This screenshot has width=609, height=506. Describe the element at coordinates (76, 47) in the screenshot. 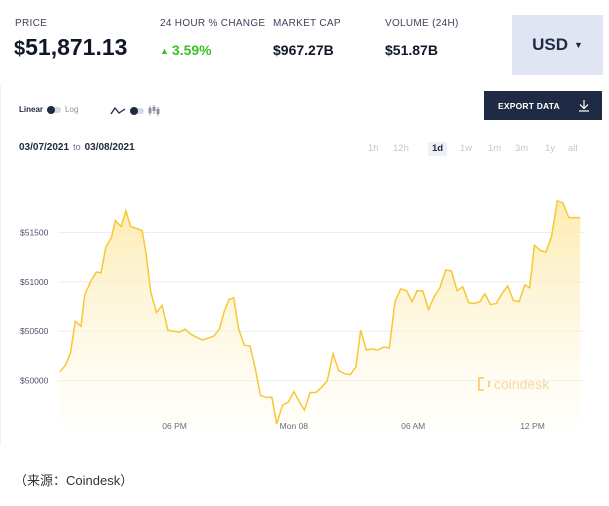

I see `price-amount: 51,871.13` at that location.